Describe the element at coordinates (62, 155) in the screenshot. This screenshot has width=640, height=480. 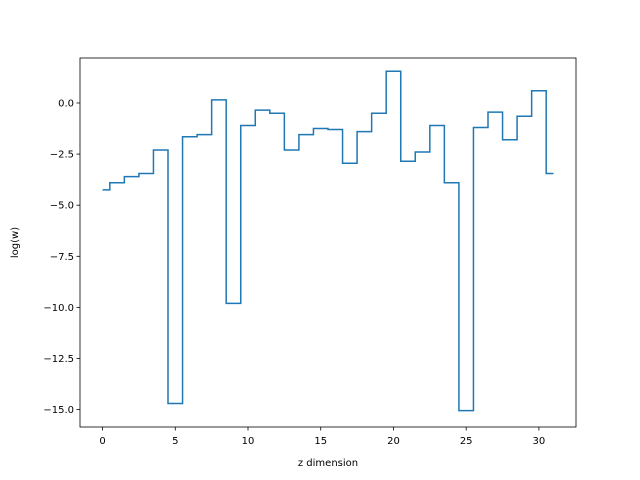
I see `y-tick-label: −2.5` at that location.